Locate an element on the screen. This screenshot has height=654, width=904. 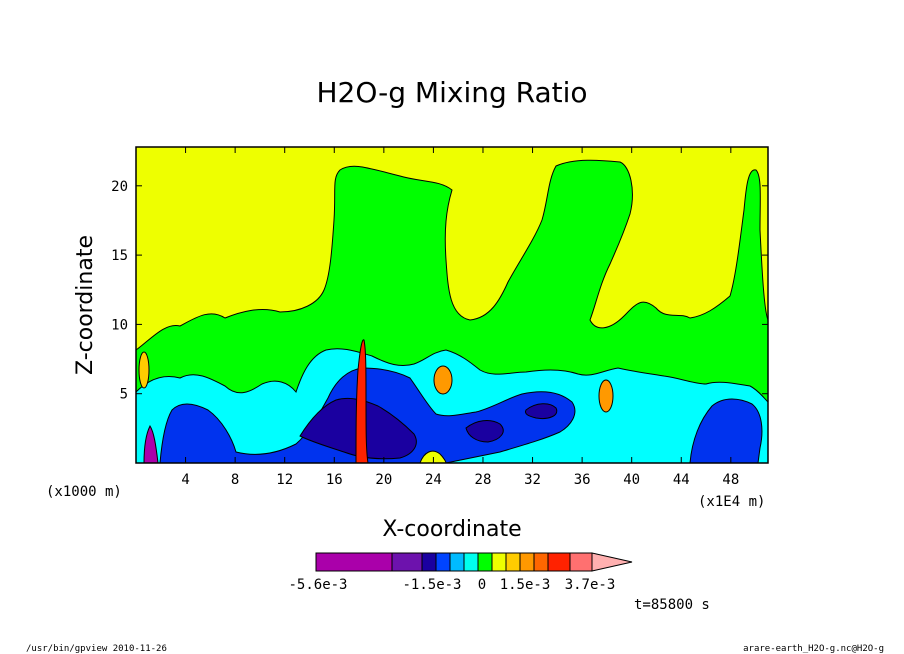
contour-purple is located at coordinates (151, 444).